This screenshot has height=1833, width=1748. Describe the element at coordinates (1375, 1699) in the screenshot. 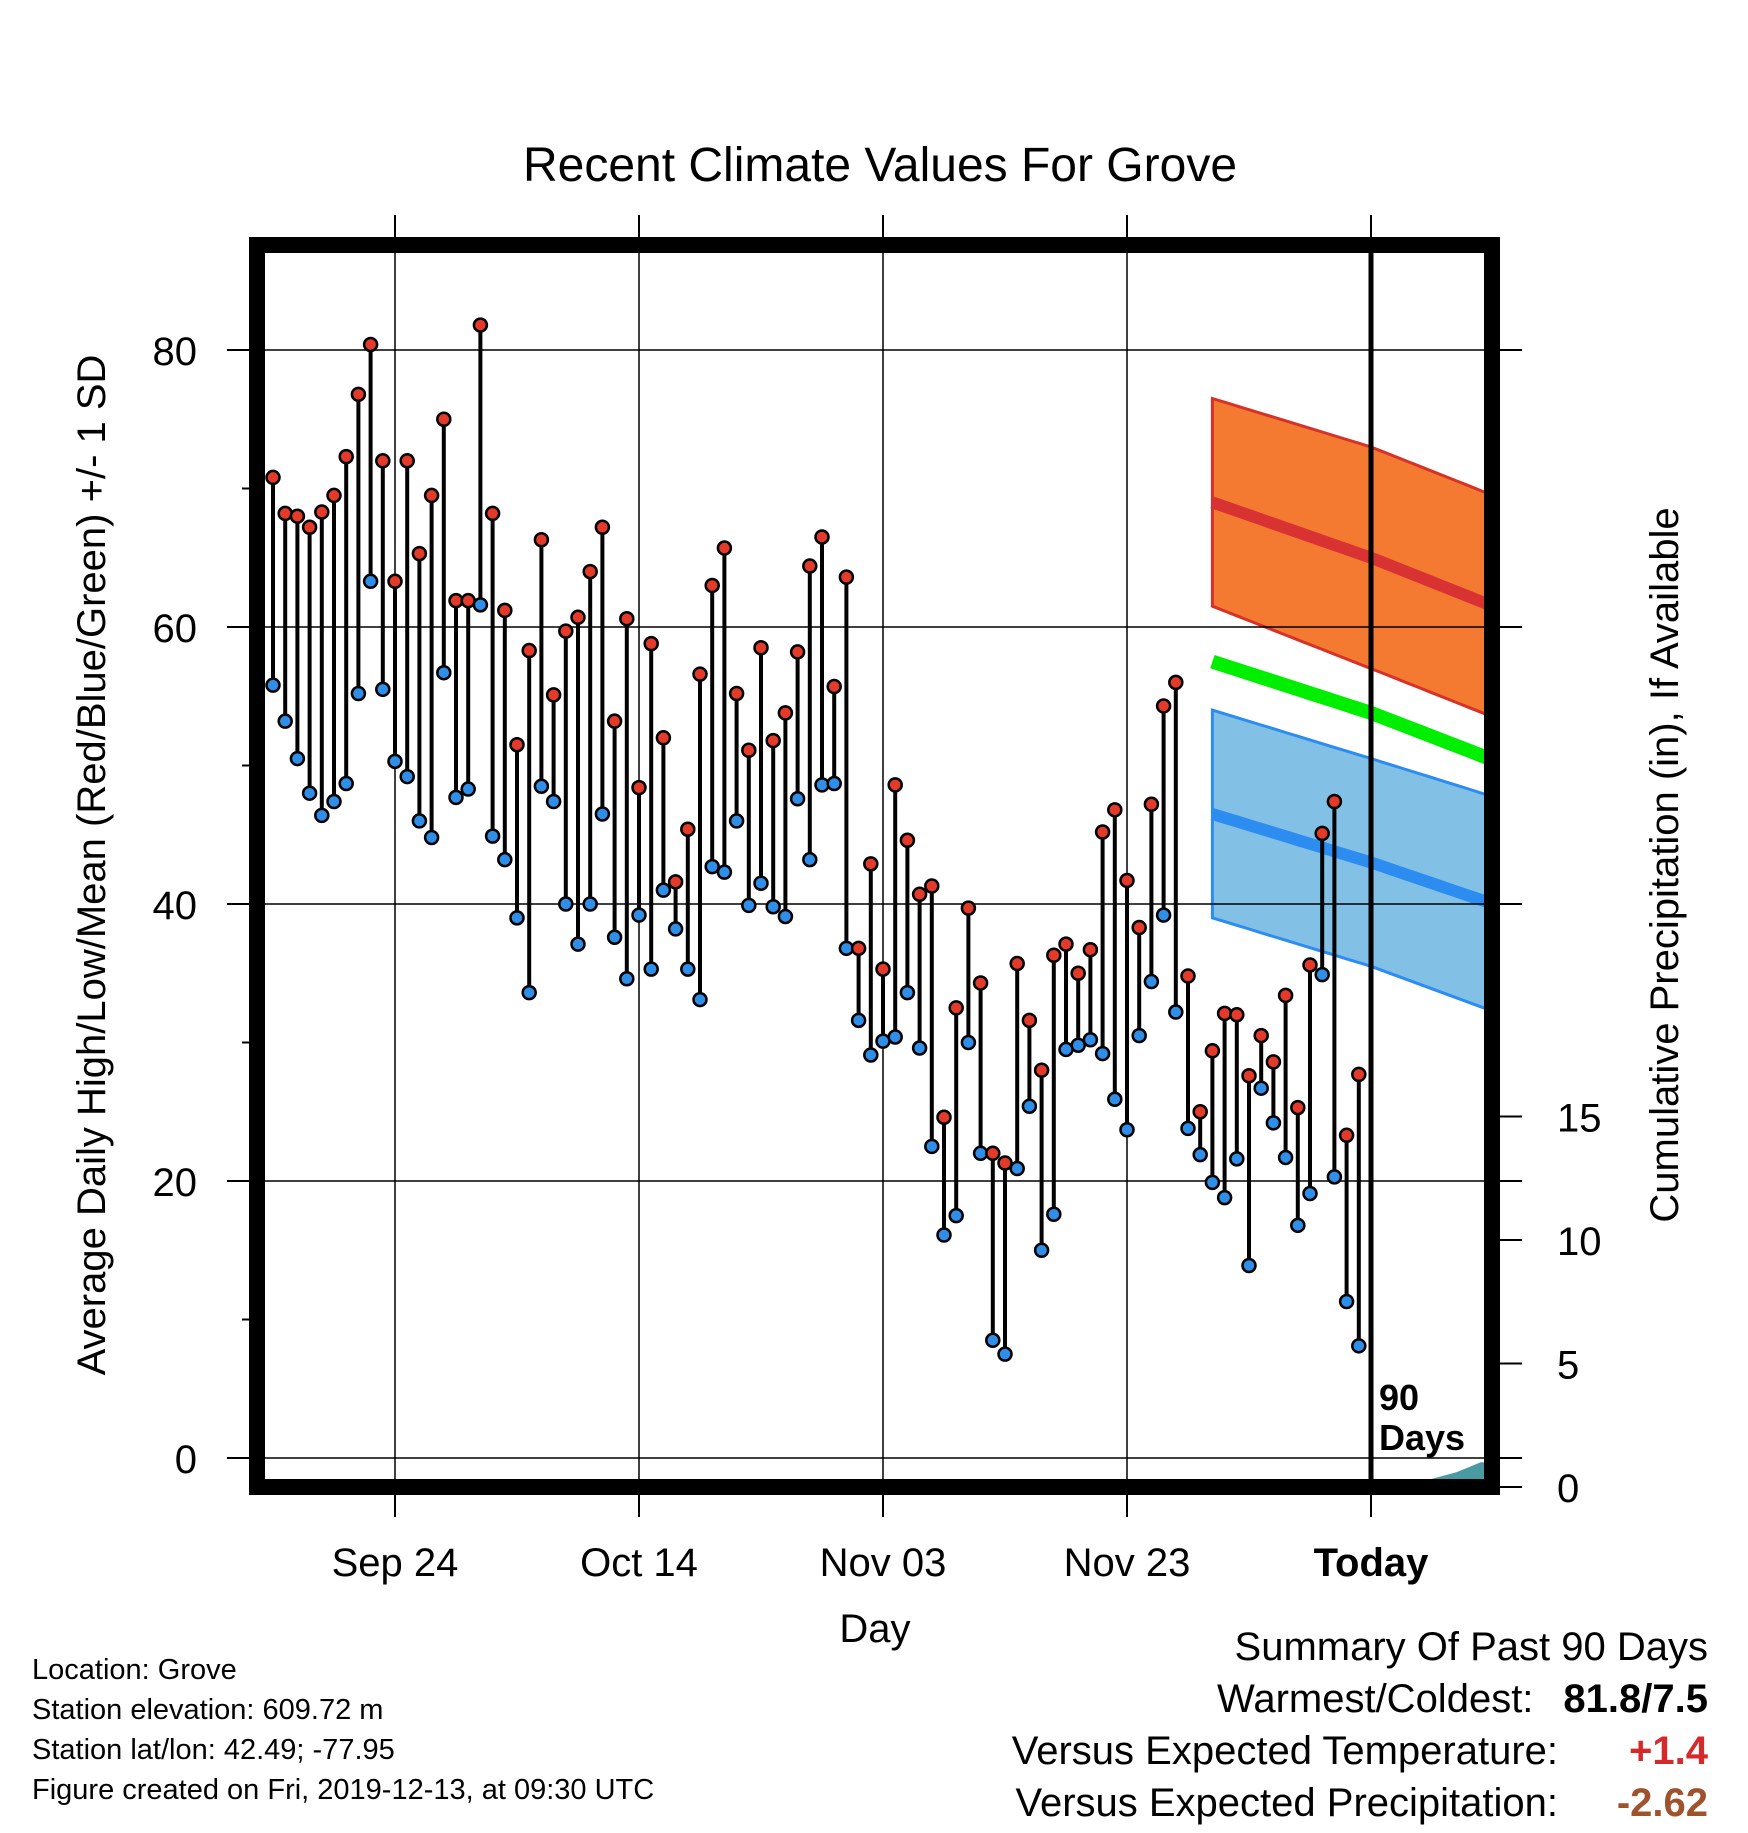

I see `summary-label: Warmest/Coldest:` at that location.